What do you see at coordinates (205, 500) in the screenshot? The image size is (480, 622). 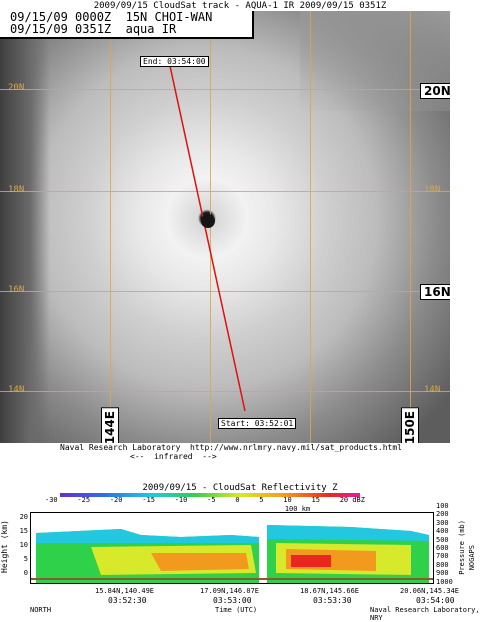 I see `colorbar-ticks: -30 -25 -20 -15 -10 -5 0 5 10 15 20 dBZ` at bounding box center [205, 500].